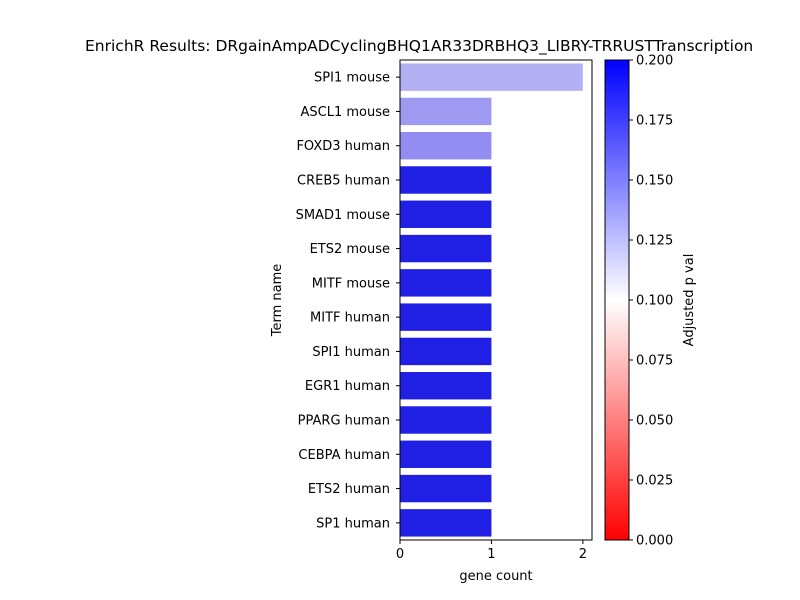 Image resolution: width=800 pixels, height=600 pixels. I want to click on colorbar-label: Adjusted p val, so click(689, 300).